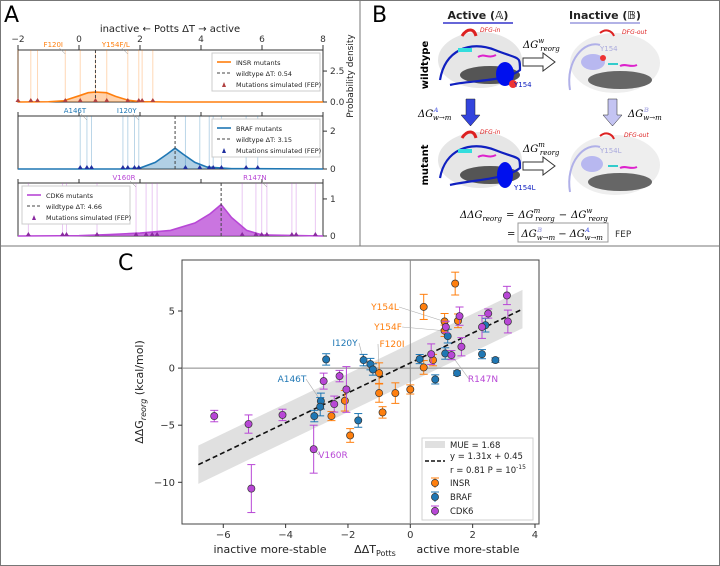 The image size is (720, 566). I want to click on row-label-wildtype: wildtype, so click(425, 65).